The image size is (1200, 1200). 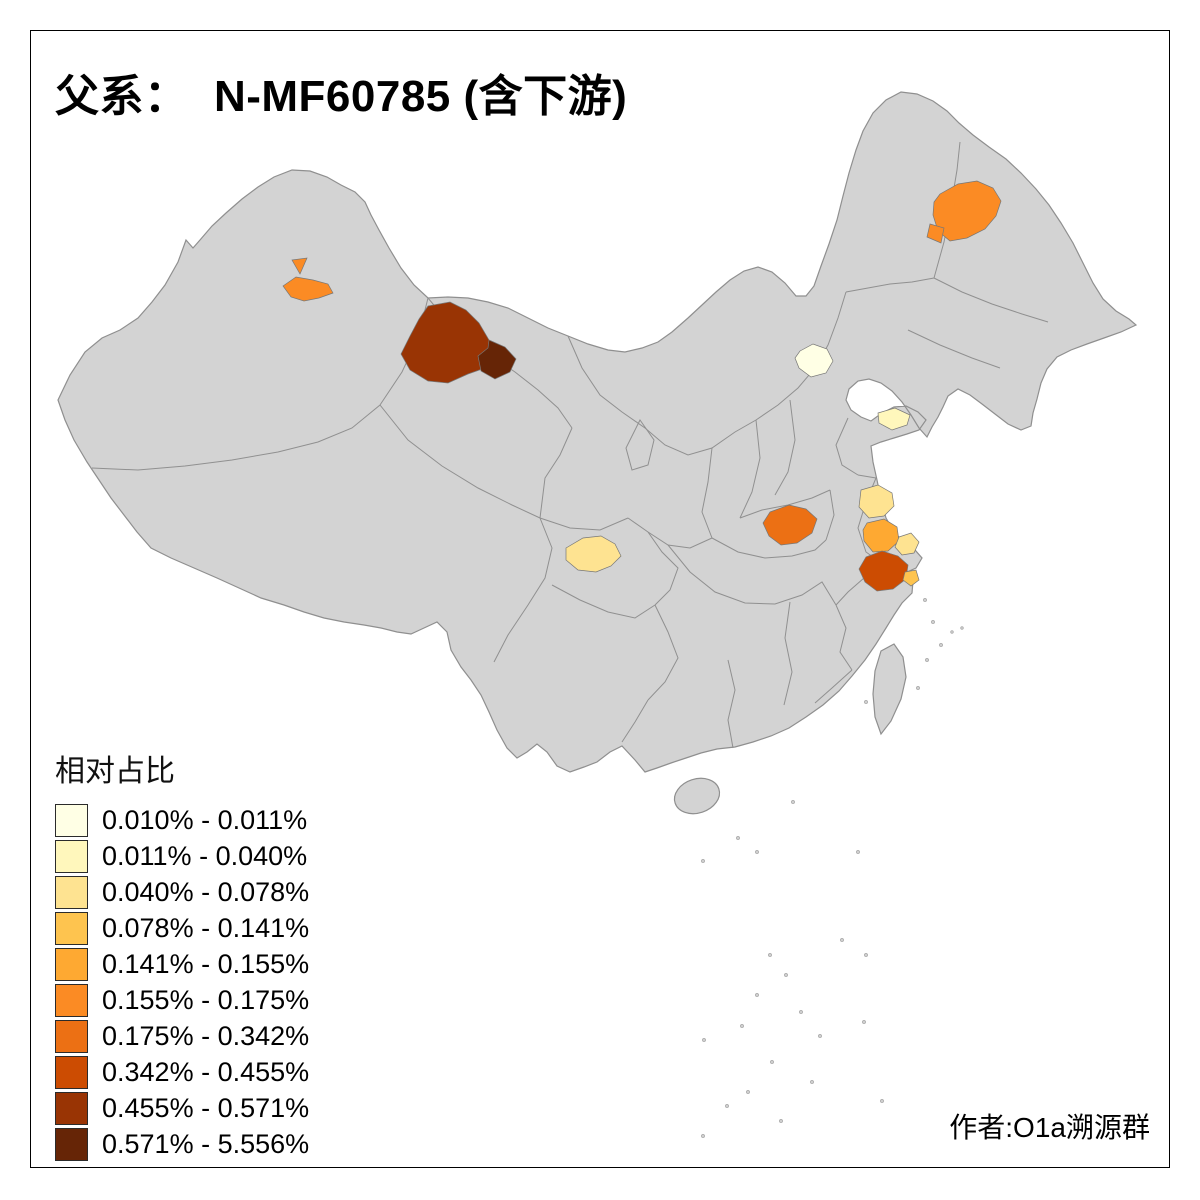 I want to click on legend-label: 0.155% - 0.175%, so click(x=206, y=1000).